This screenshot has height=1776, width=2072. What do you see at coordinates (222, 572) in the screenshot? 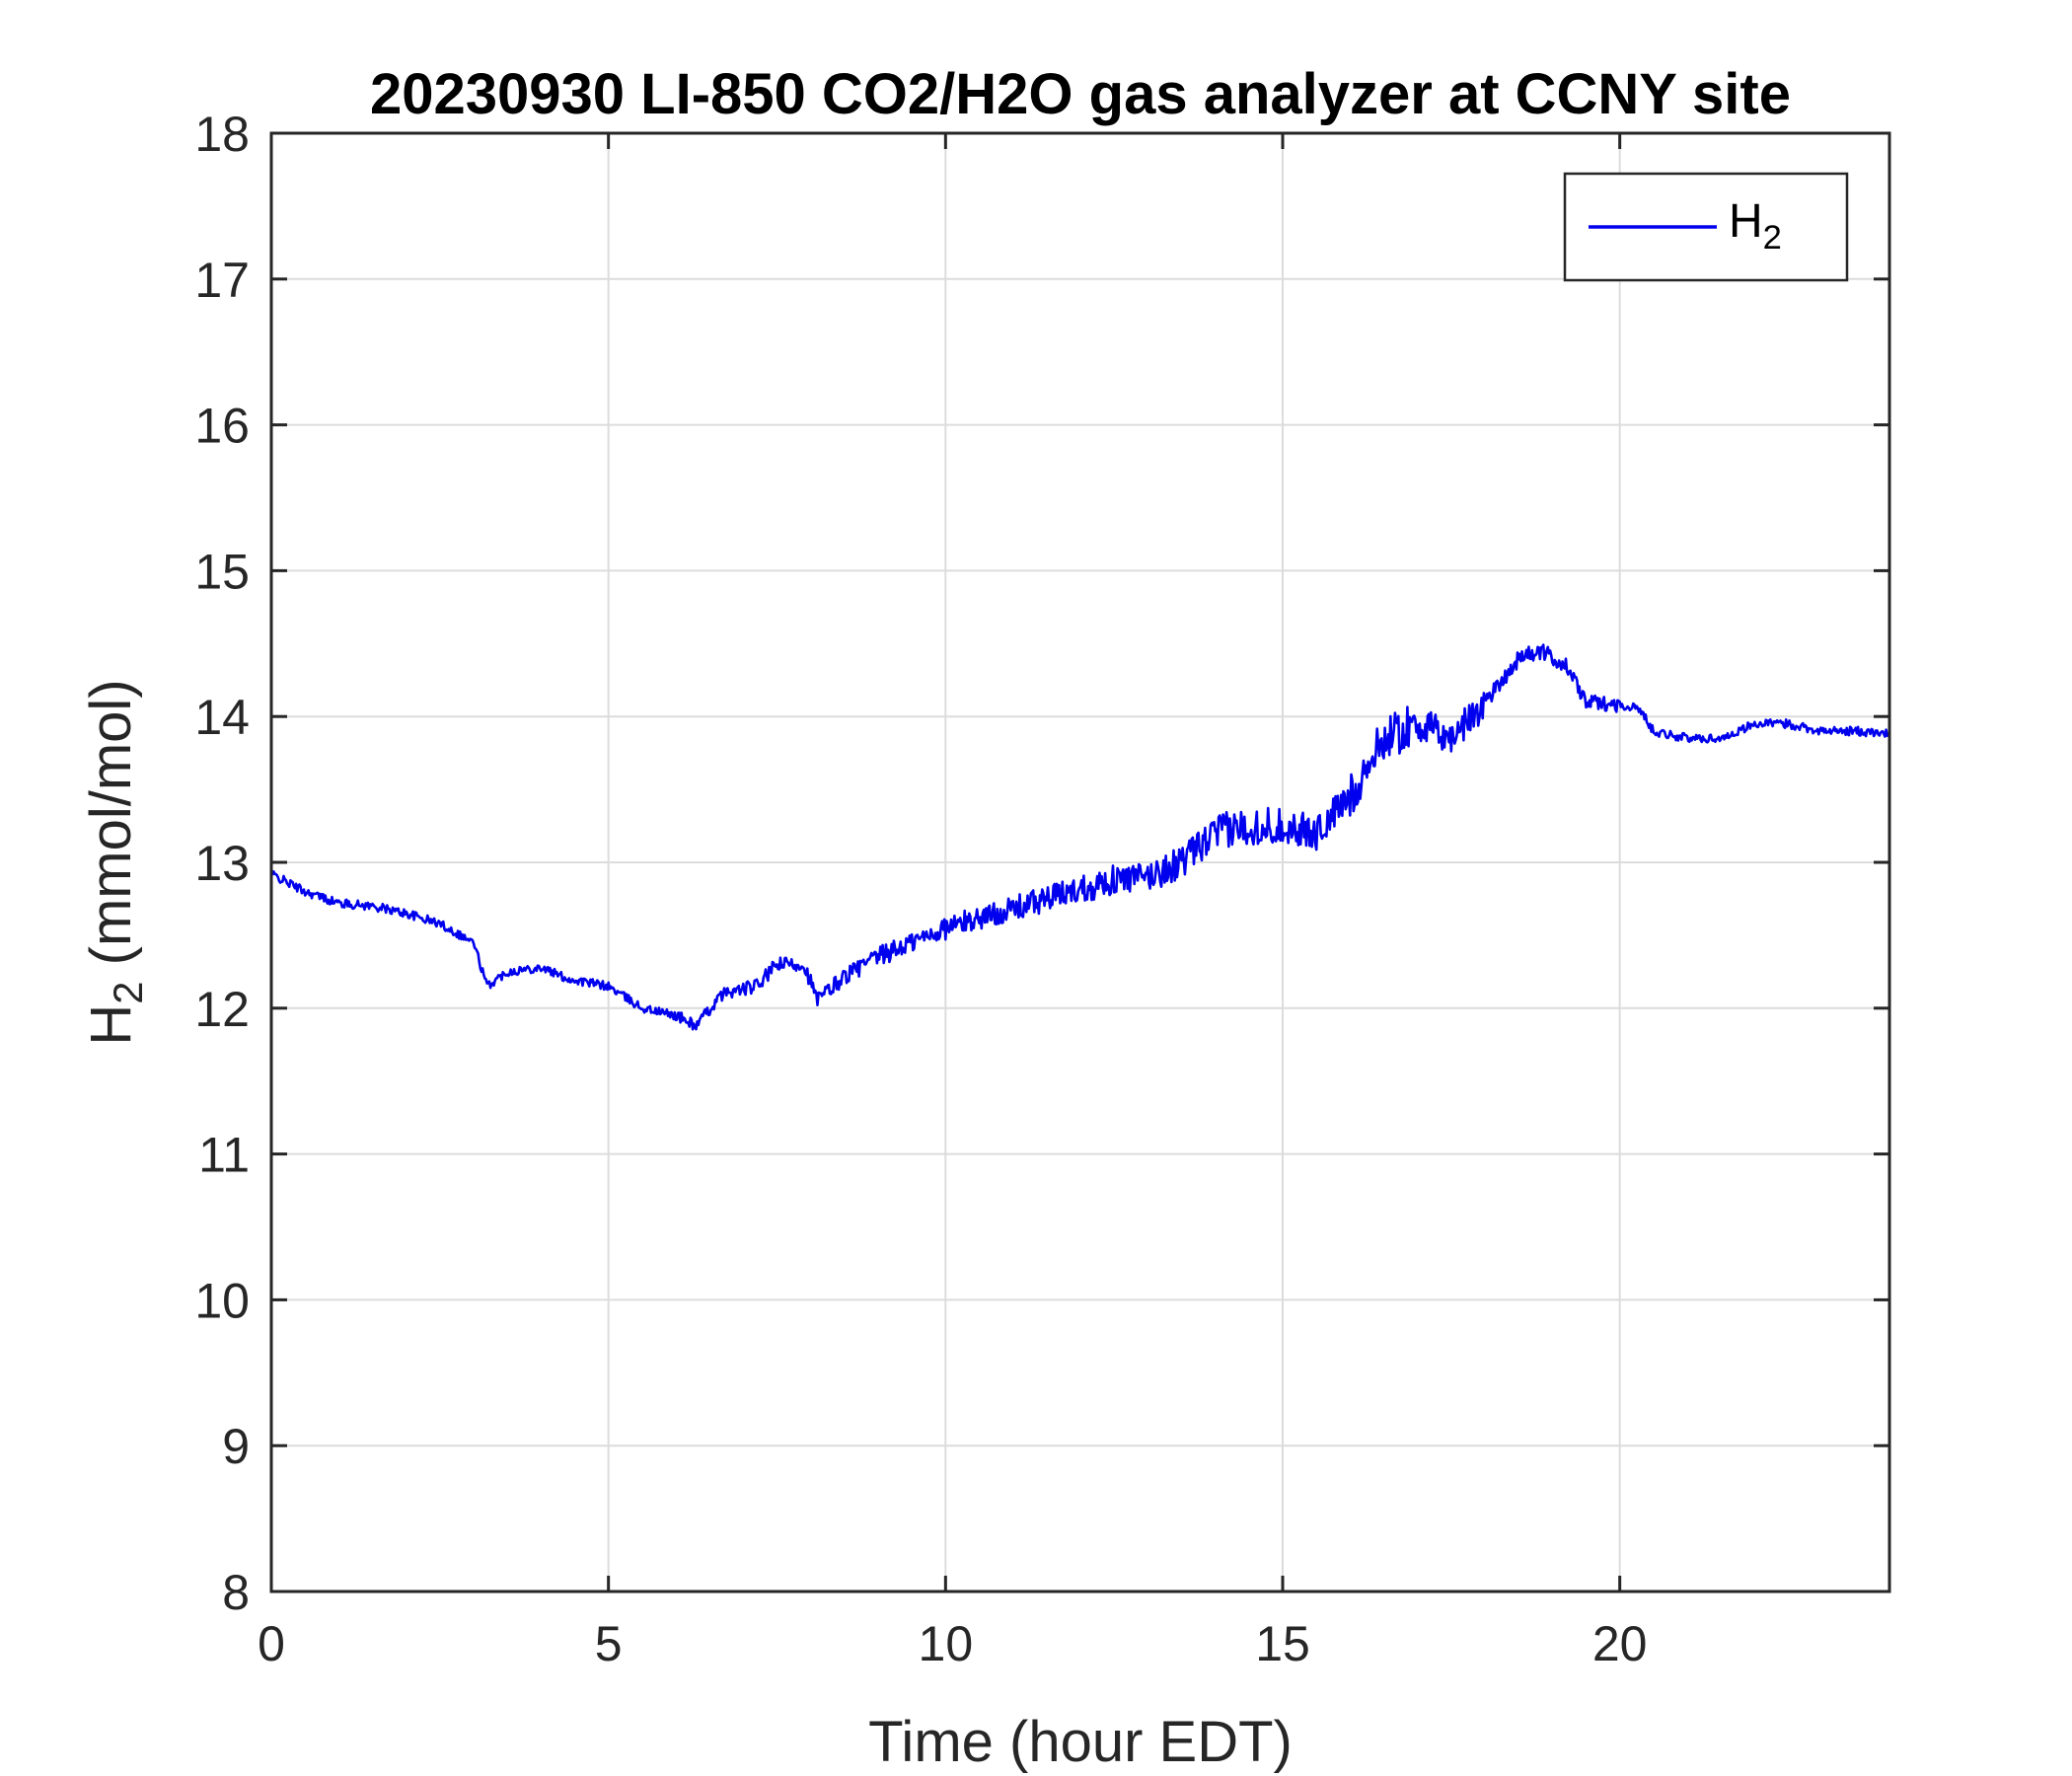
I see `y-tick-label: 15` at bounding box center [222, 572].